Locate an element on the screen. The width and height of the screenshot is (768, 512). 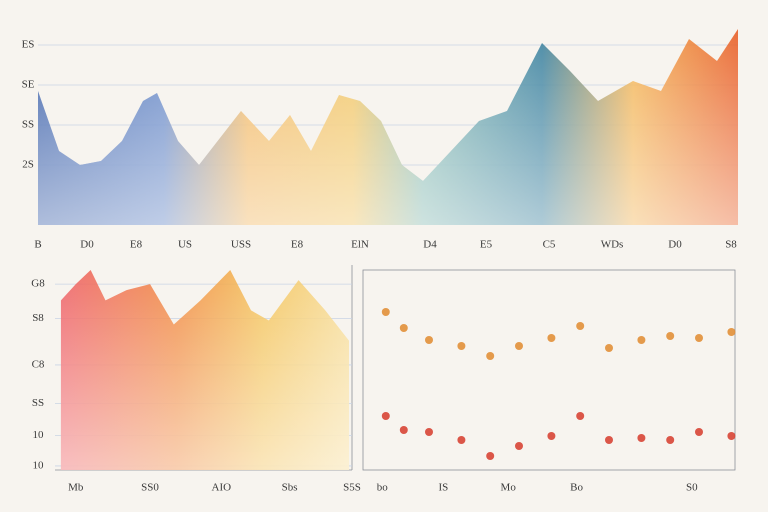
x-tick-label: Sbs is located at coordinates (290, 488).